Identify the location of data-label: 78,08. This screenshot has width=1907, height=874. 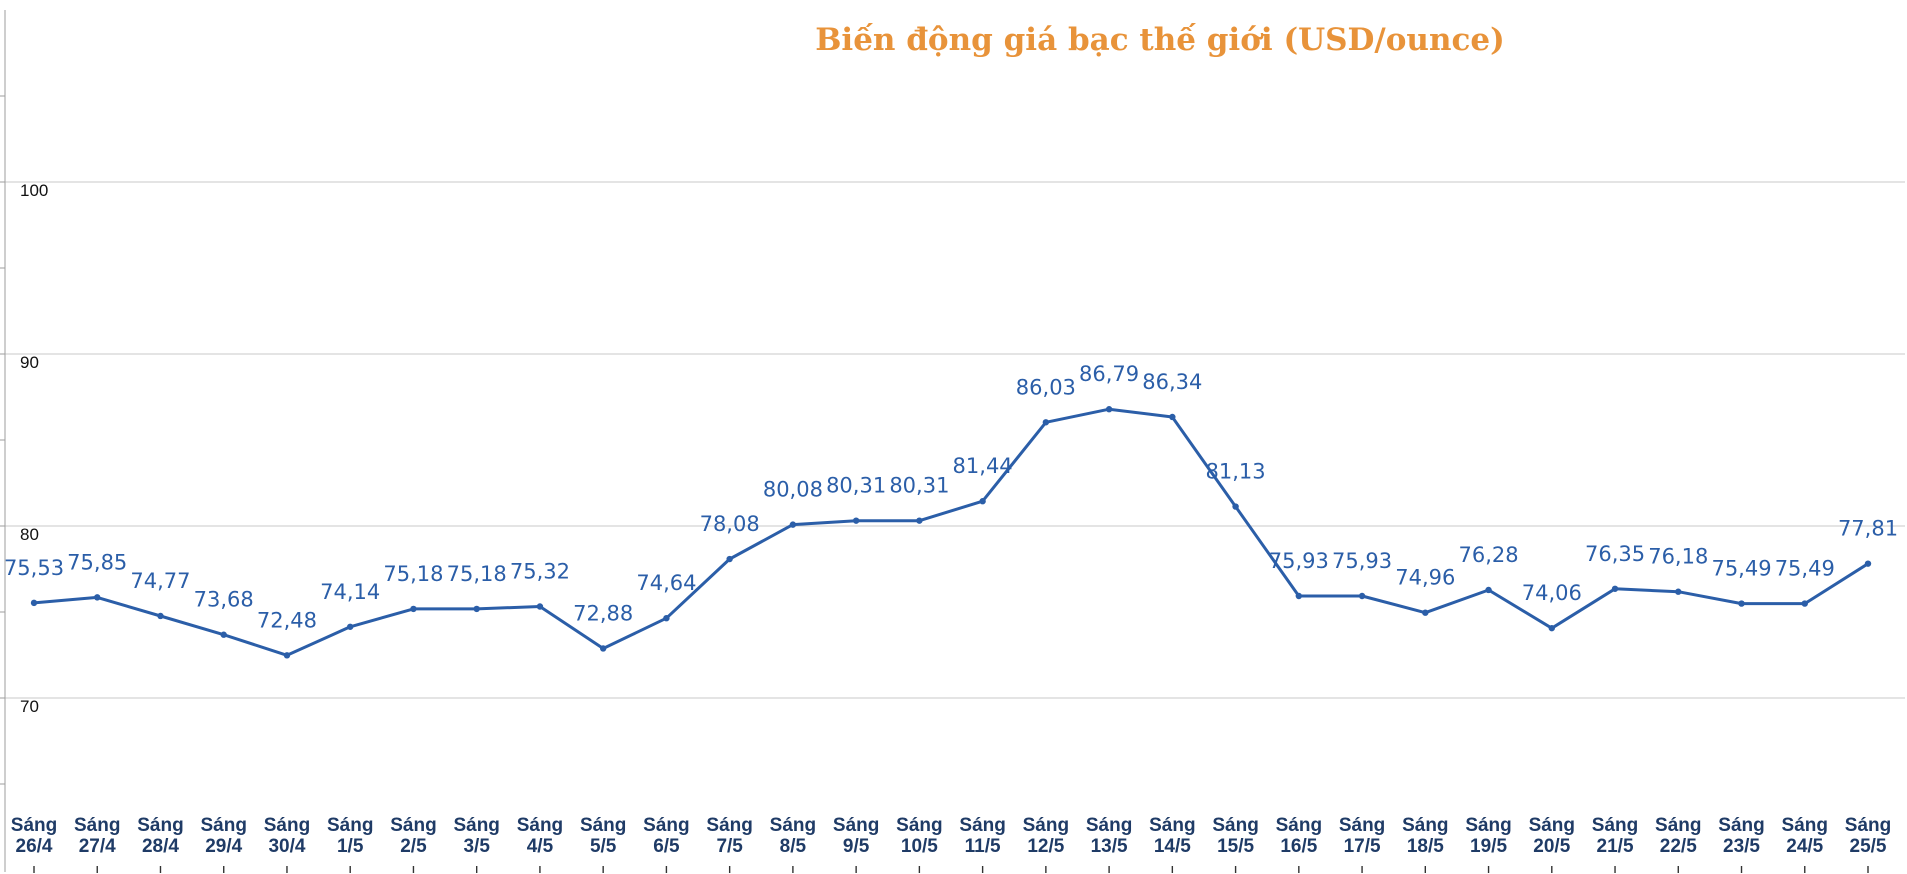
(730, 524).